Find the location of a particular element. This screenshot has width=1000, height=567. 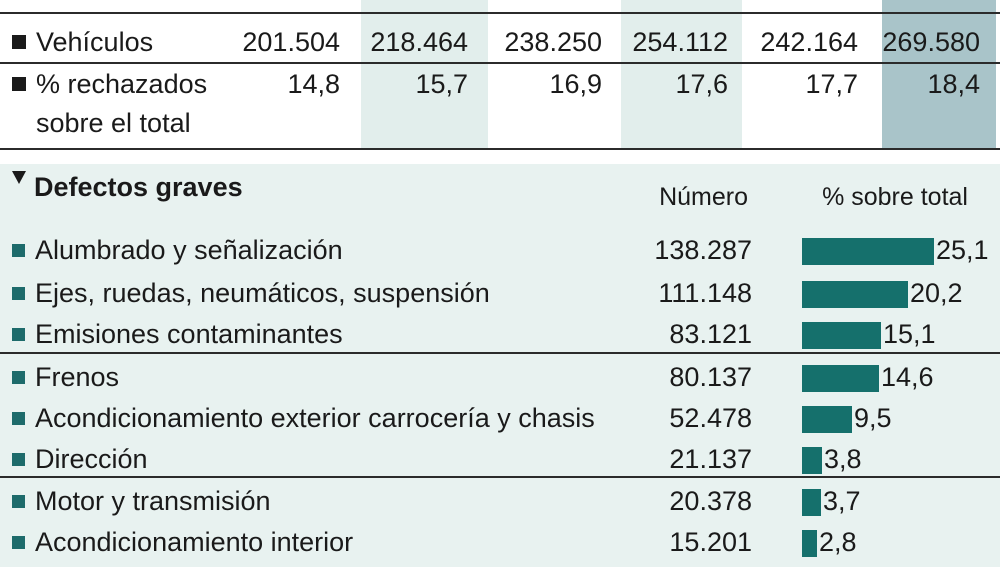

defect-label: Ejes, ruedas, neumáticos, suspensión is located at coordinates (251, 293).